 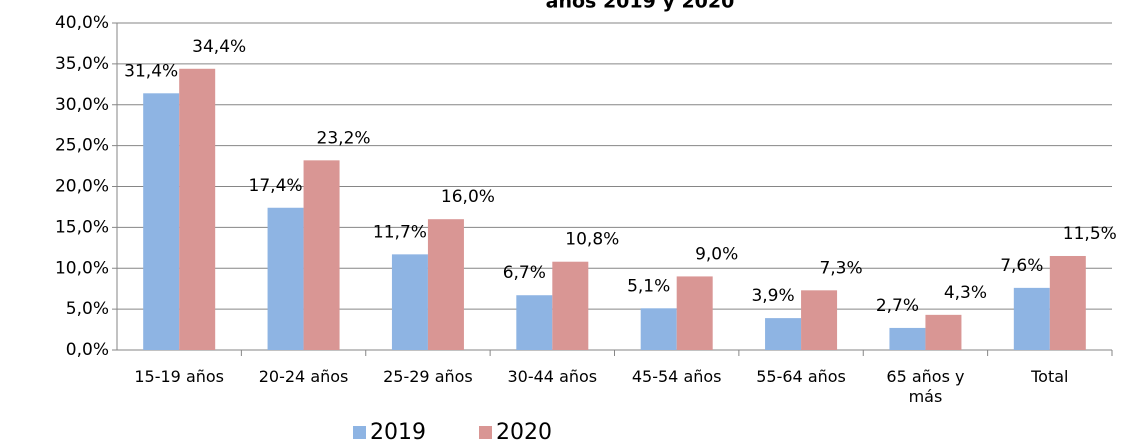 I want to click on data-label: 7,3%, so click(x=840, y=268).